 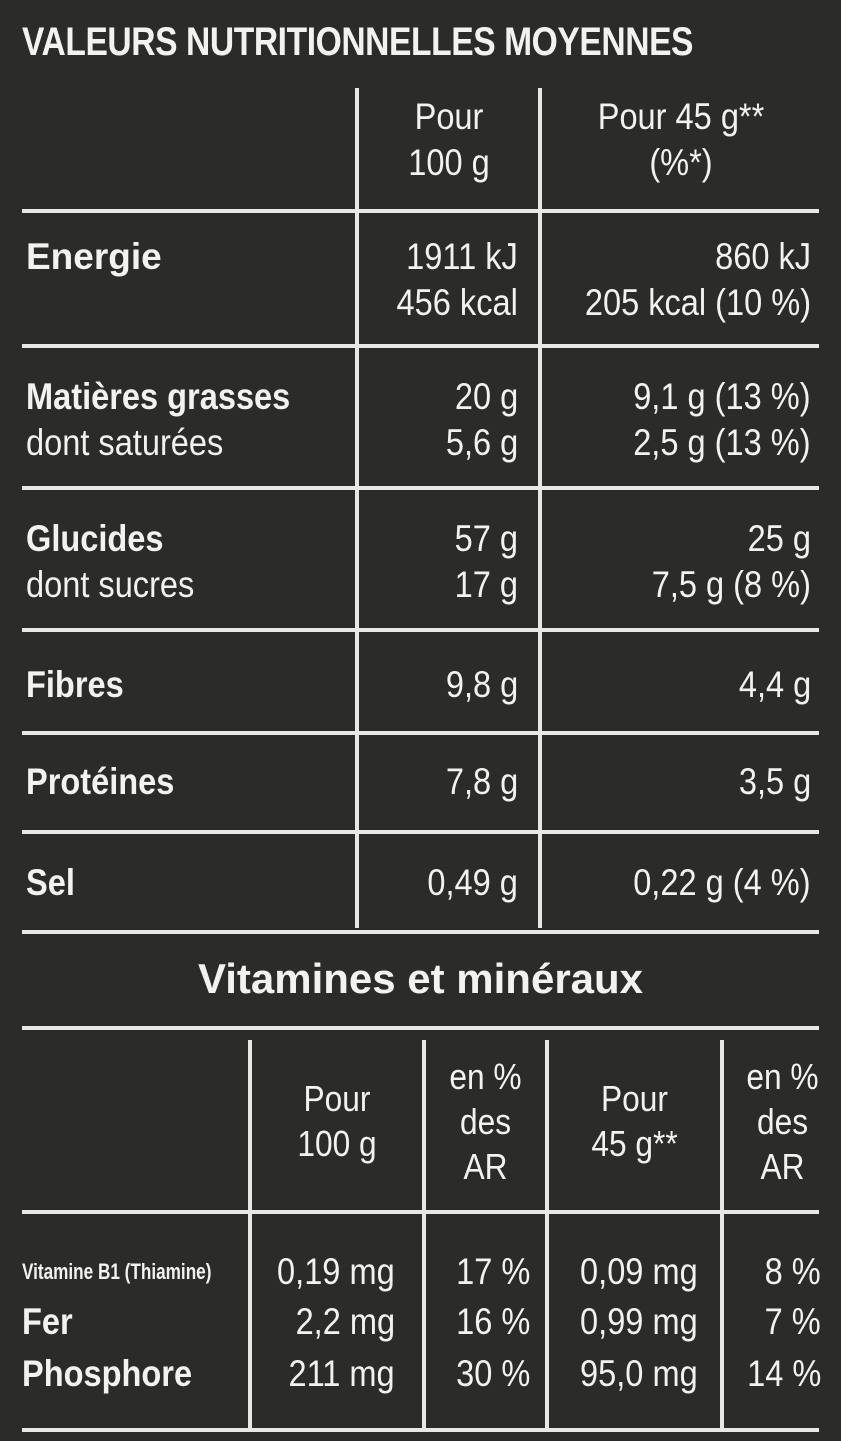 What do you see at coordinates (481, 781) in the screenshot?
I see `proteines-per100: 7,8 g` at bounding box center [481, 781].